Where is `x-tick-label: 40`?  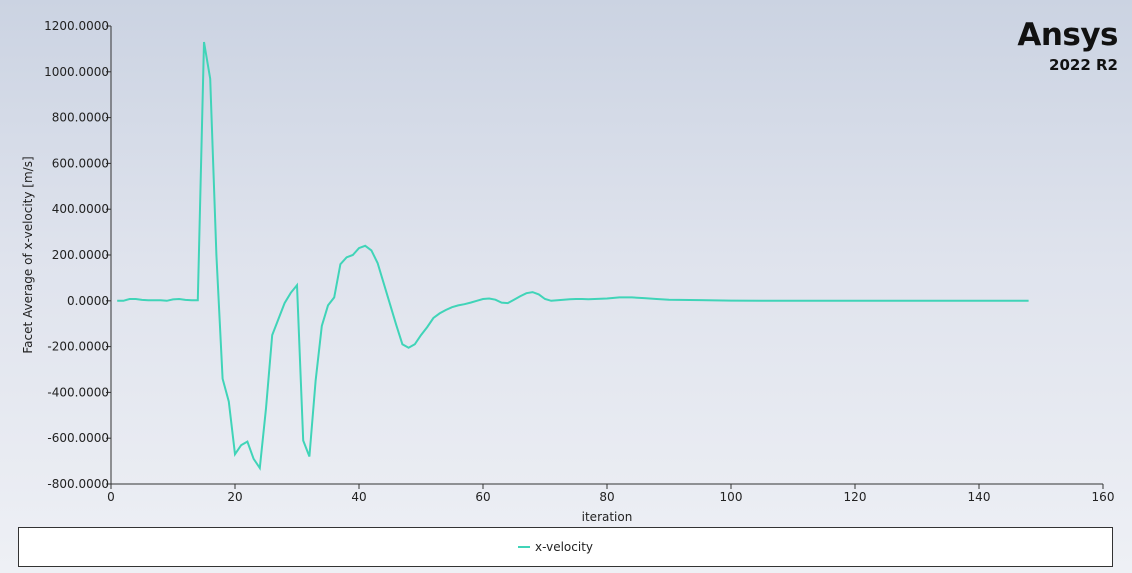 x-tick-label: 40 is located at coordinates (358, 497).